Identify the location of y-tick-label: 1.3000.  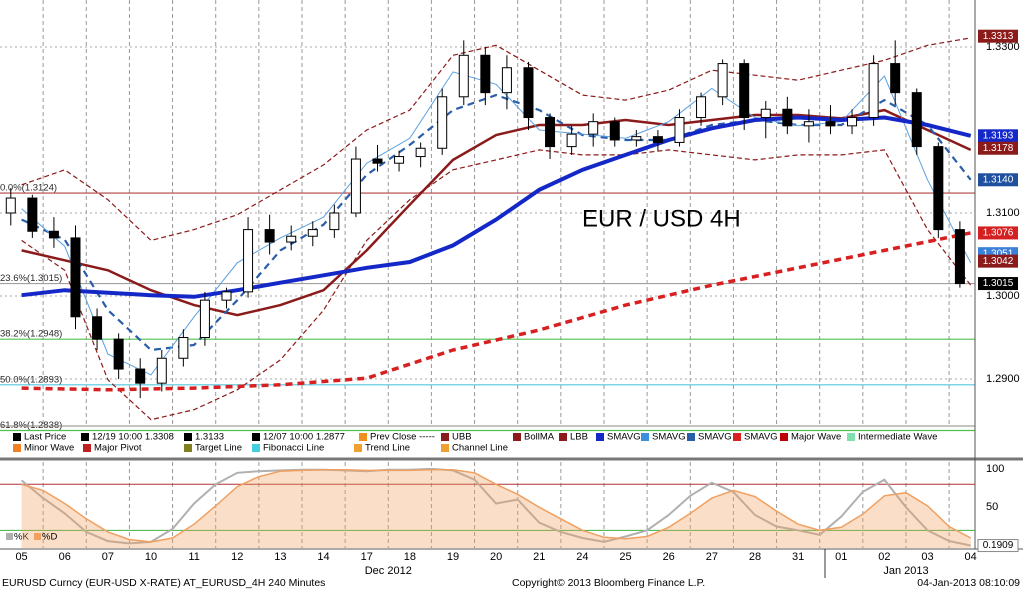
(1003, 296).